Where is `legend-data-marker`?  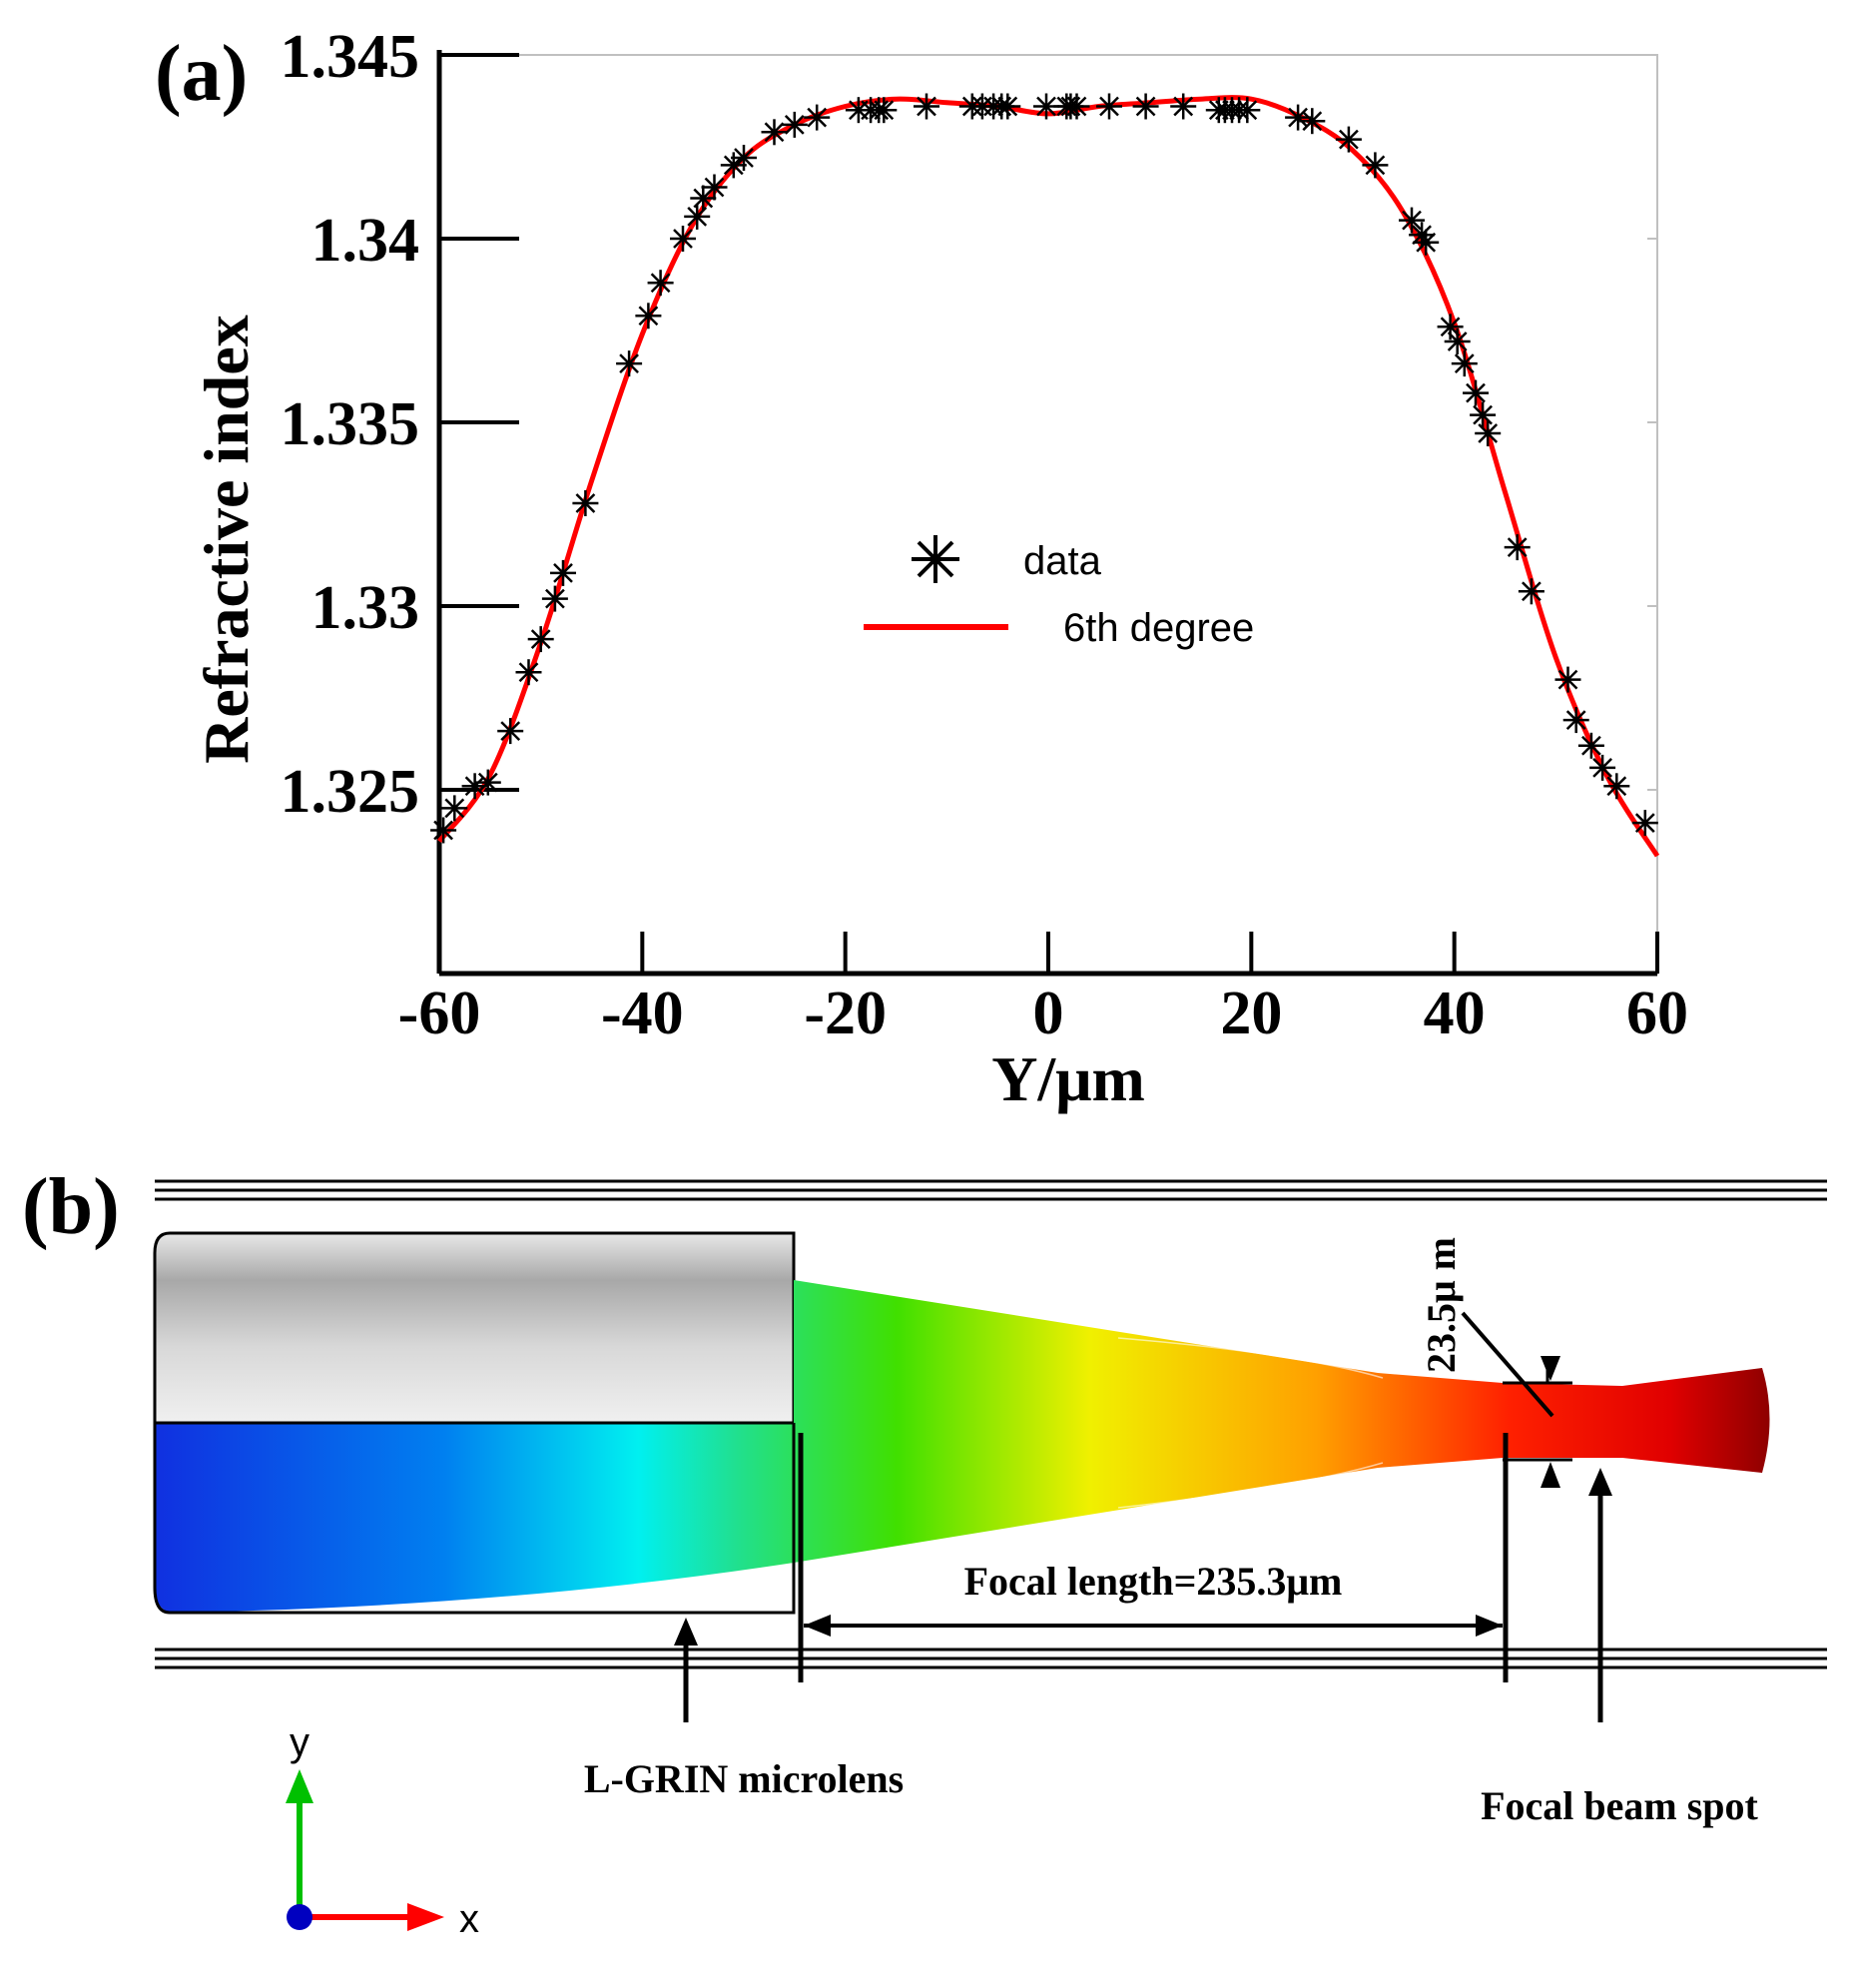
legend-data-marker is located at coordinates (935, 559).